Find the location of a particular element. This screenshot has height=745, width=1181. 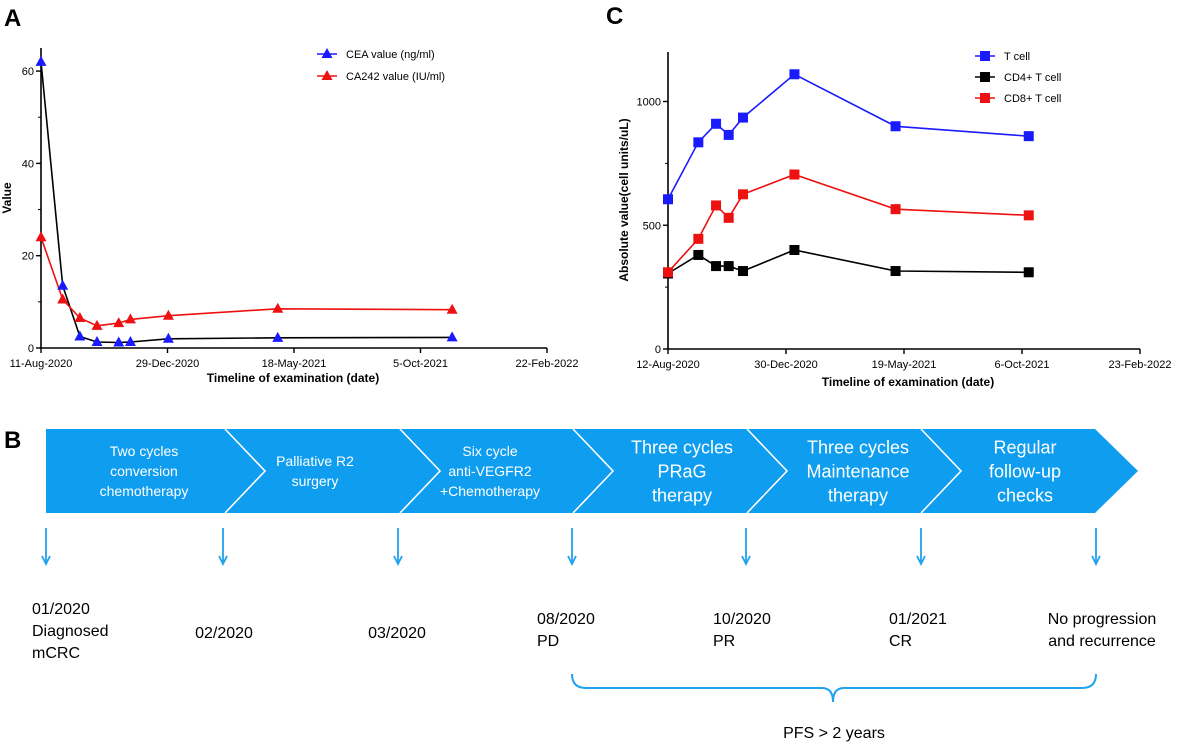

timeline-stage-label: Two cycles is located at coordinates (144, 451).